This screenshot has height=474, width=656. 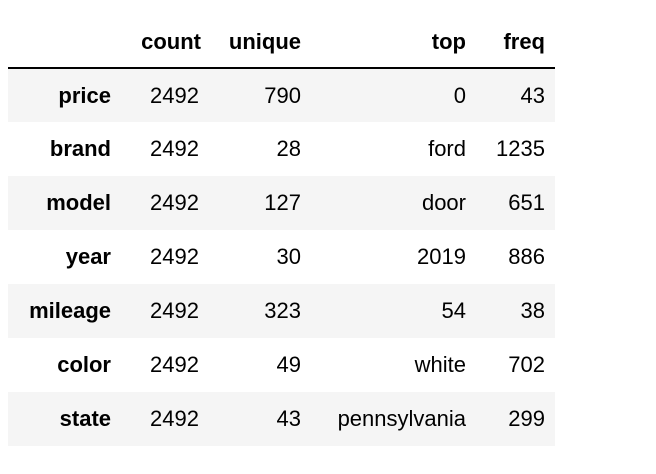 What do you see at coordinates (453, 310) in the screenshot?
I see `cell-top: 54` at bounding box center [453, 310].